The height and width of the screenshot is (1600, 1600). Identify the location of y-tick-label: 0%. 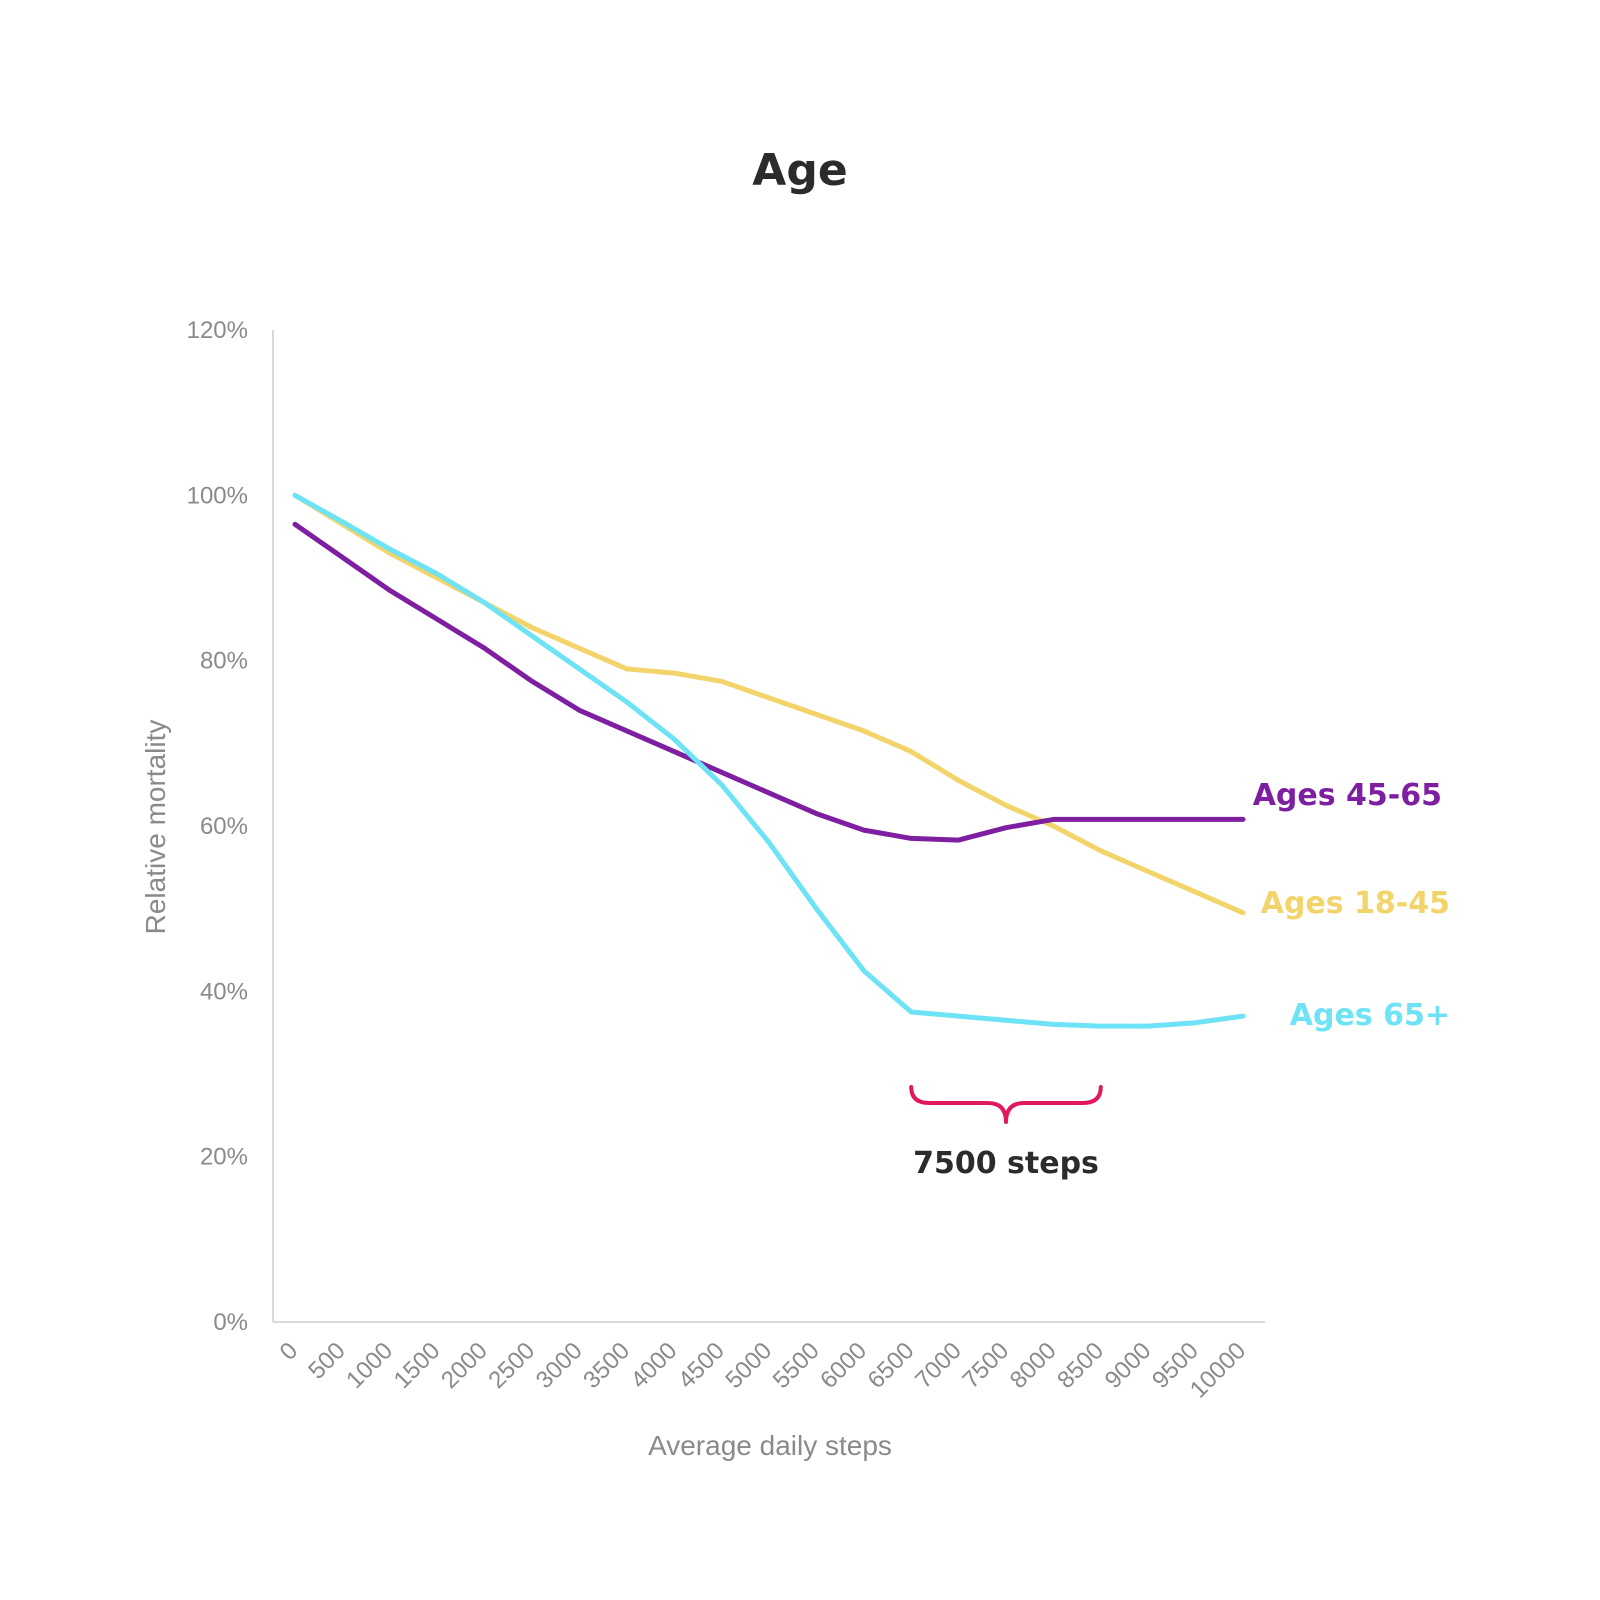
(230, 1322).